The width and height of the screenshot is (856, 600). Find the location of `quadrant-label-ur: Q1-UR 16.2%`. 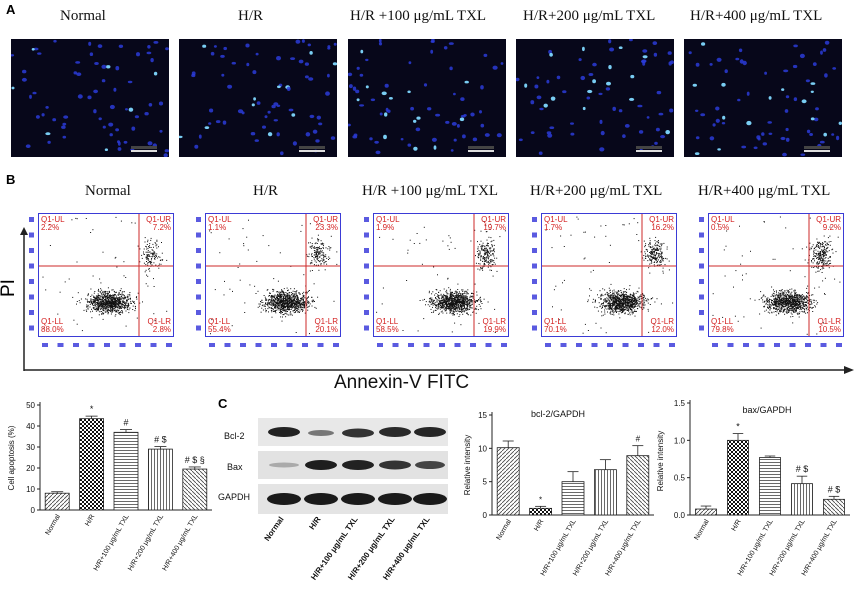

quadrant-label-ur: Q1-UR 16.2% is located at coordinates (661, 223).